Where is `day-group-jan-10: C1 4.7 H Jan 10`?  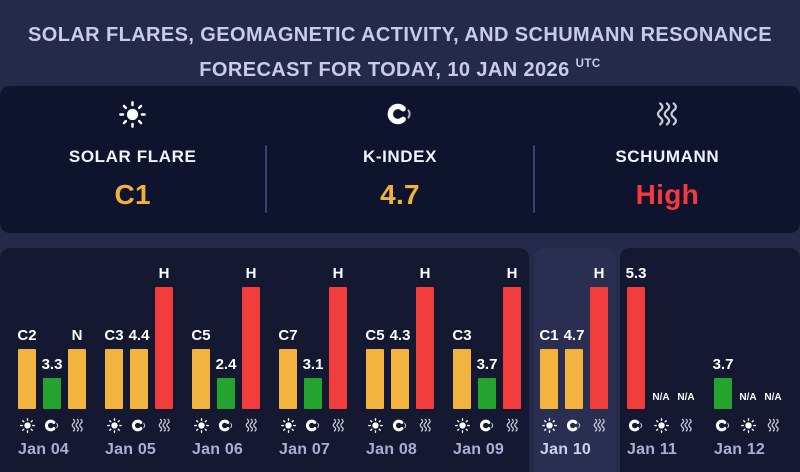
day-group-jan-10: C1 4.7 H Jan 10 is located at coordinates (575, 367).